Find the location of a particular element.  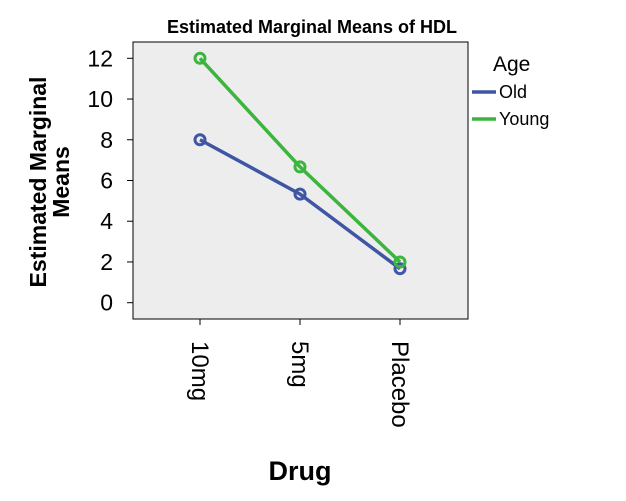

legend-items: Old Young is located at coordinates (510, 105).